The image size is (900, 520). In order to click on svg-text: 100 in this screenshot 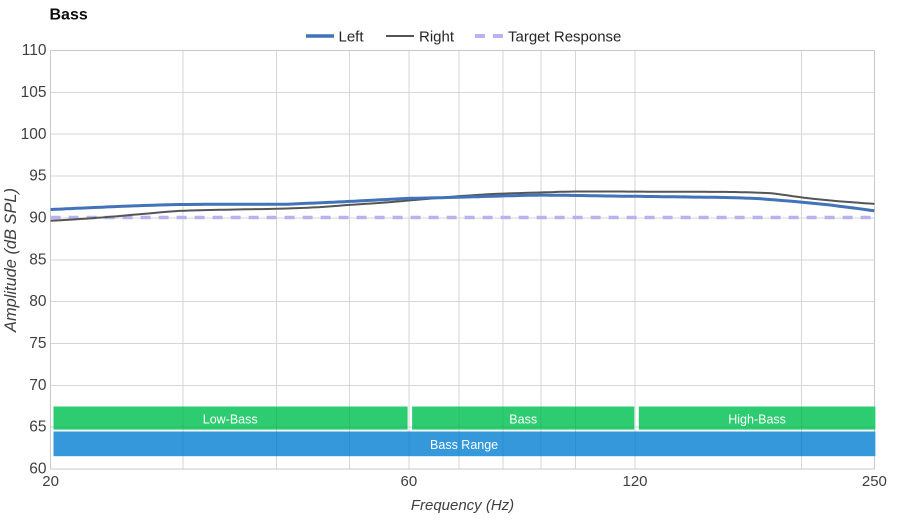, I will do `click(34, 134)`.